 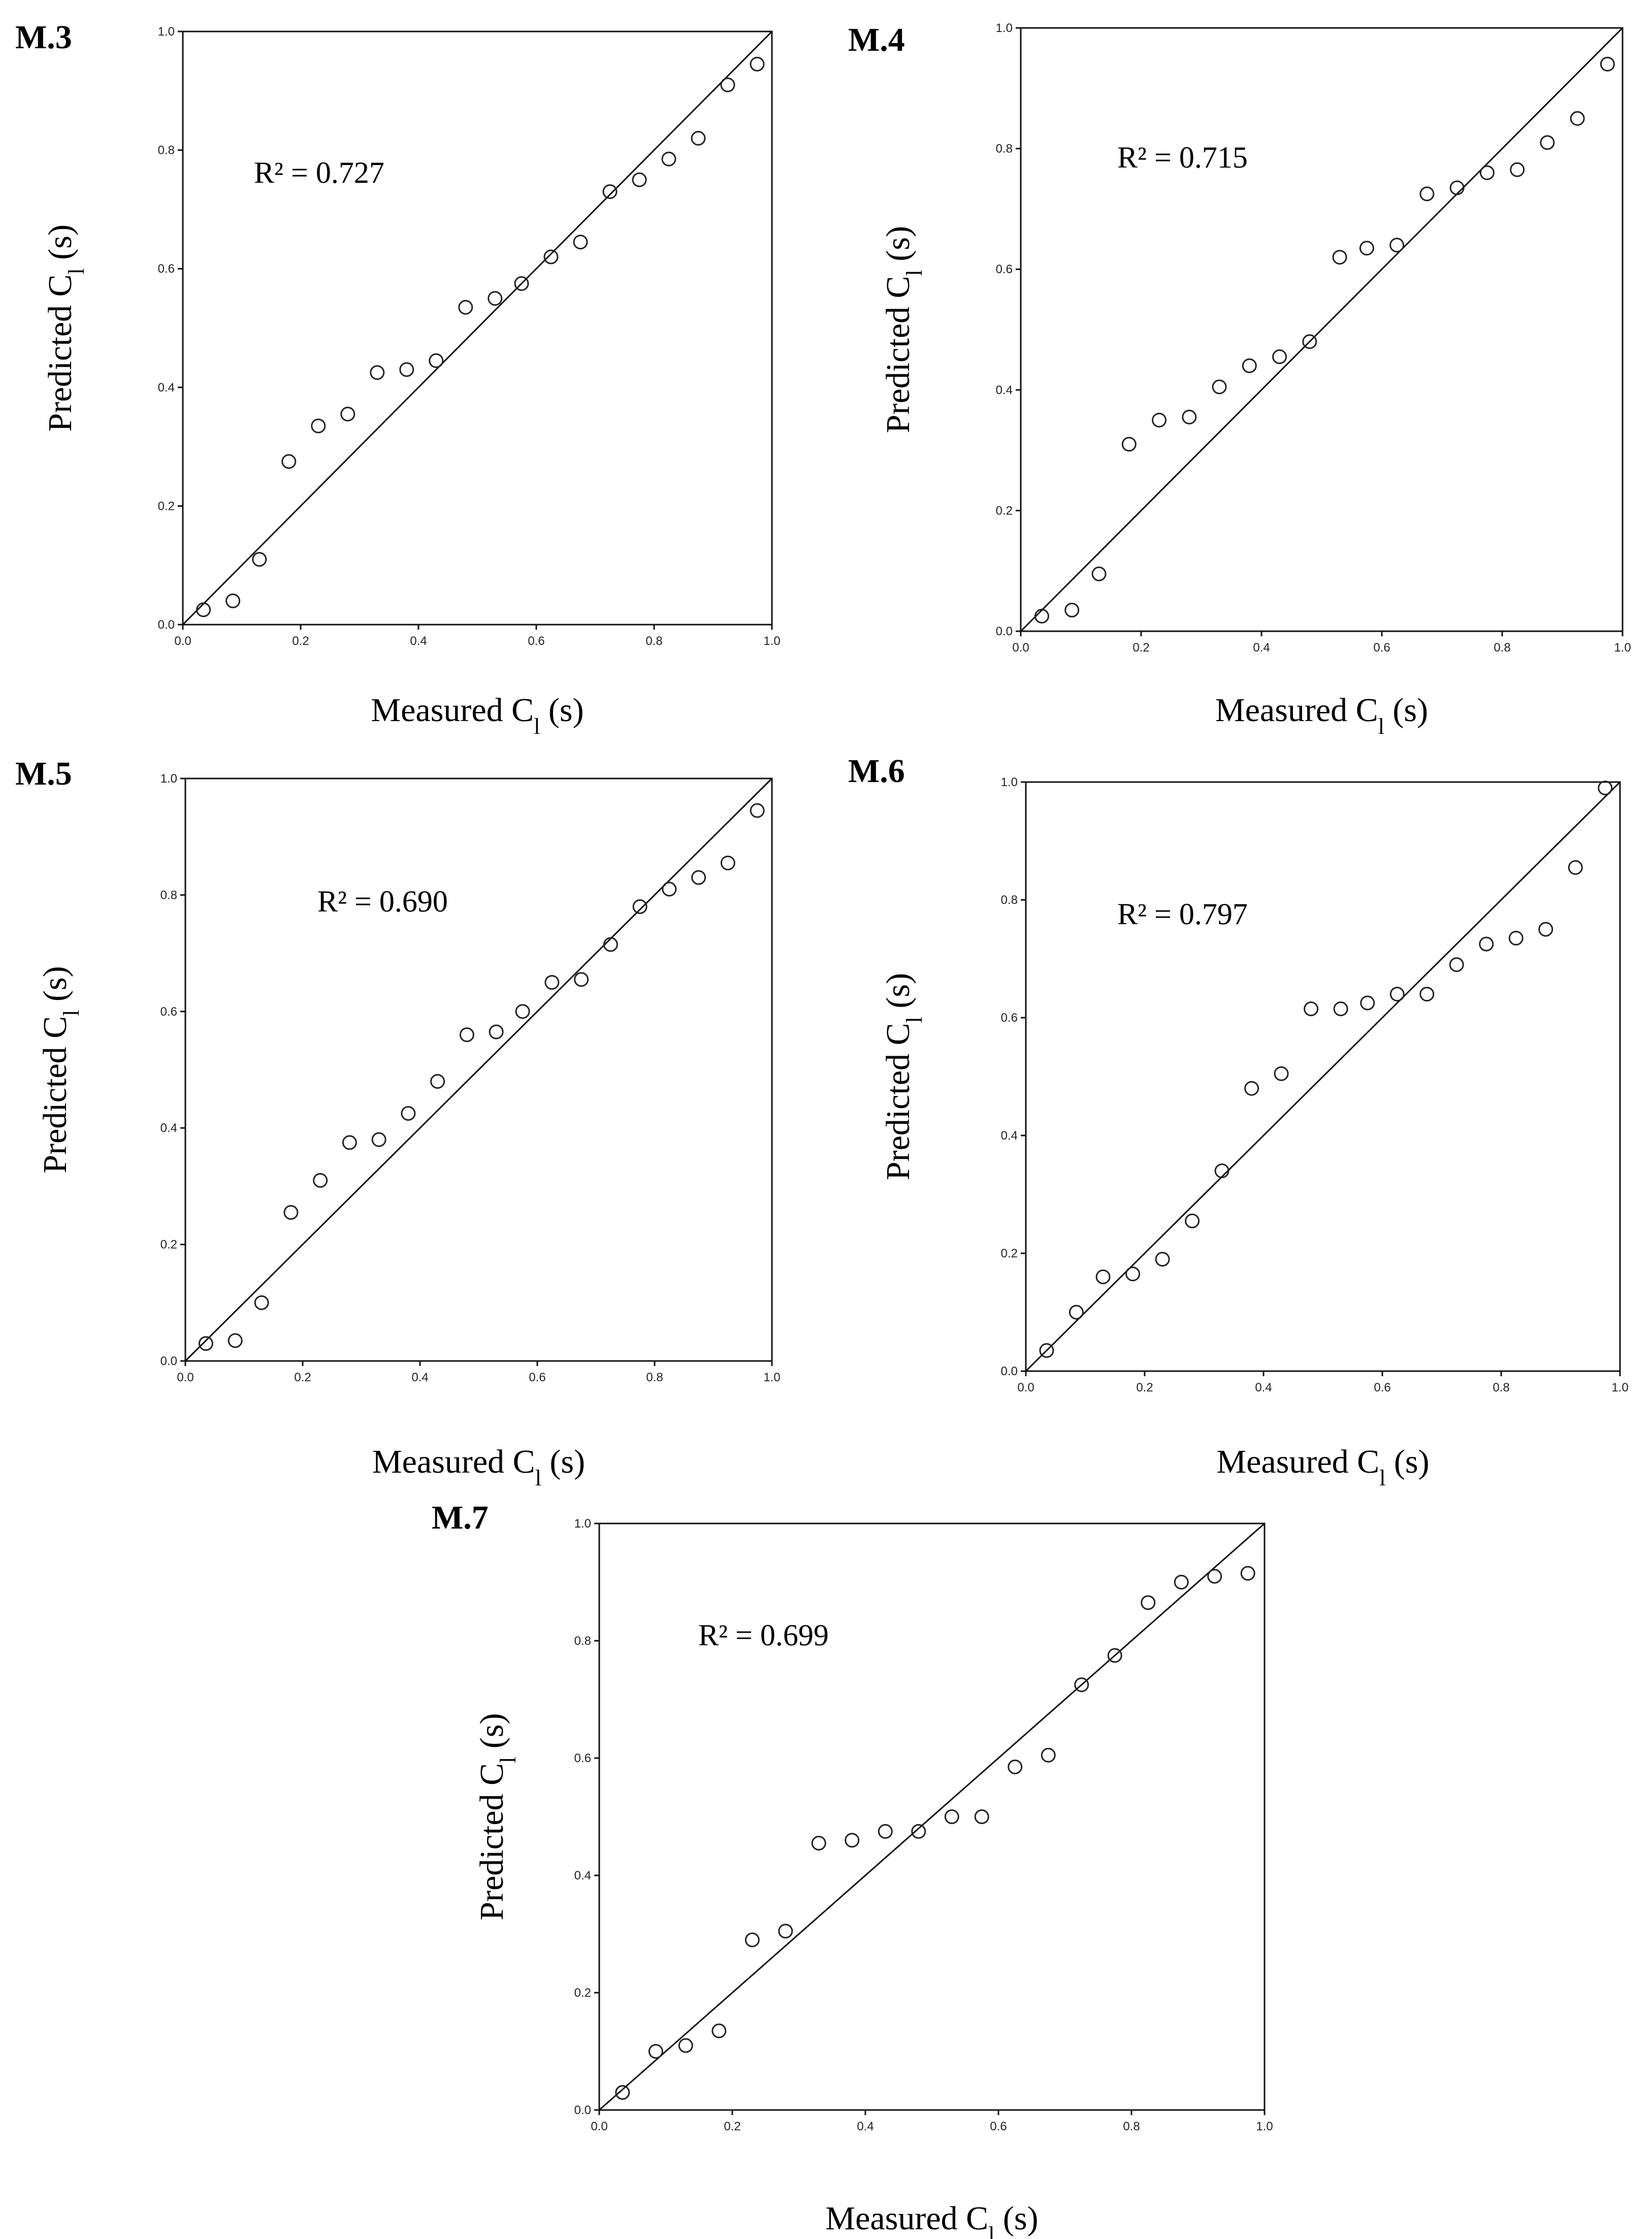 I want to click on y-tick-label: 1.0, so click(x=583, y=1524).